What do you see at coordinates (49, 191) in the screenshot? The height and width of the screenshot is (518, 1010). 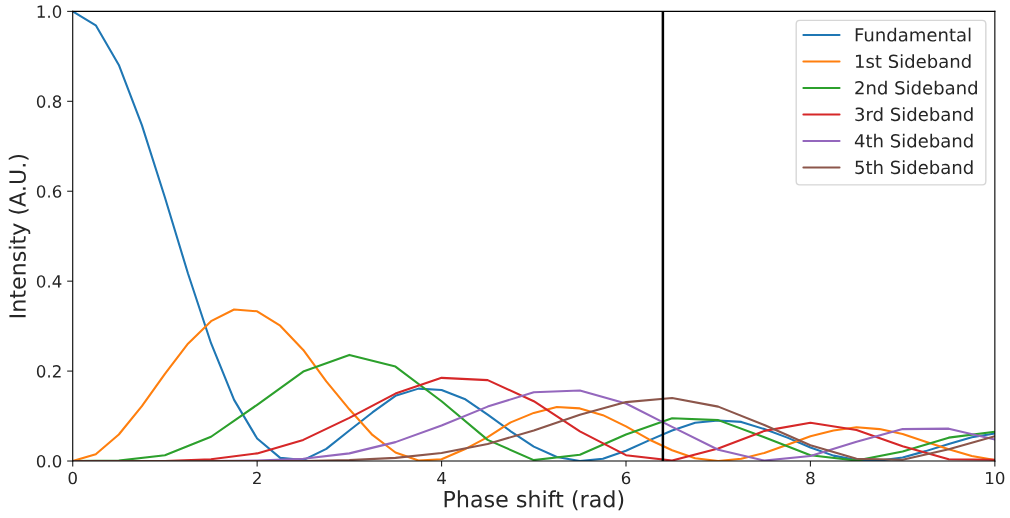 I see `y-tick-label: 0.6` at bounding box center [49, 191].